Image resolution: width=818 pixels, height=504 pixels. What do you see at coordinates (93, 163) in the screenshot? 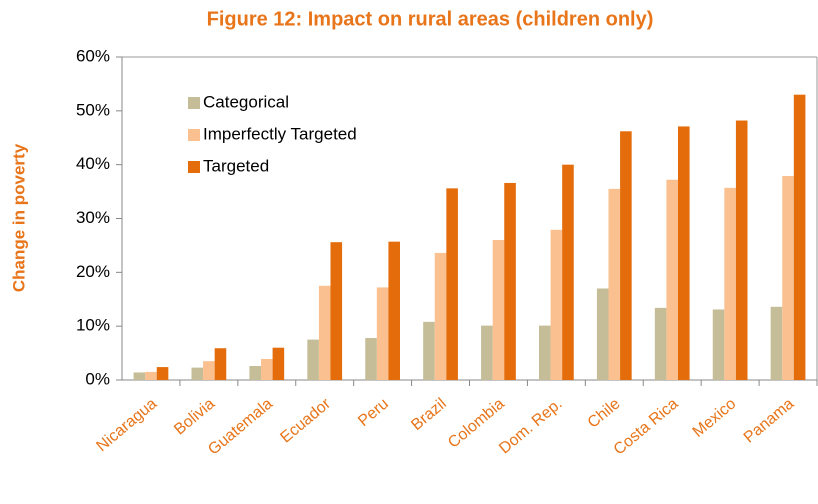
I see `y-tick-label: 40%` at bounding box center [93, 163].